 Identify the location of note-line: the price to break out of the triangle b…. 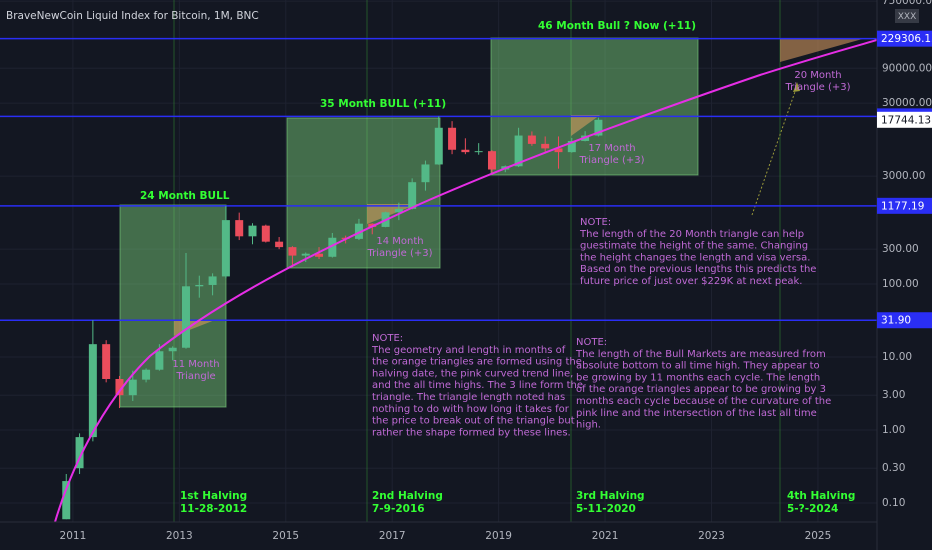
(473, 421).